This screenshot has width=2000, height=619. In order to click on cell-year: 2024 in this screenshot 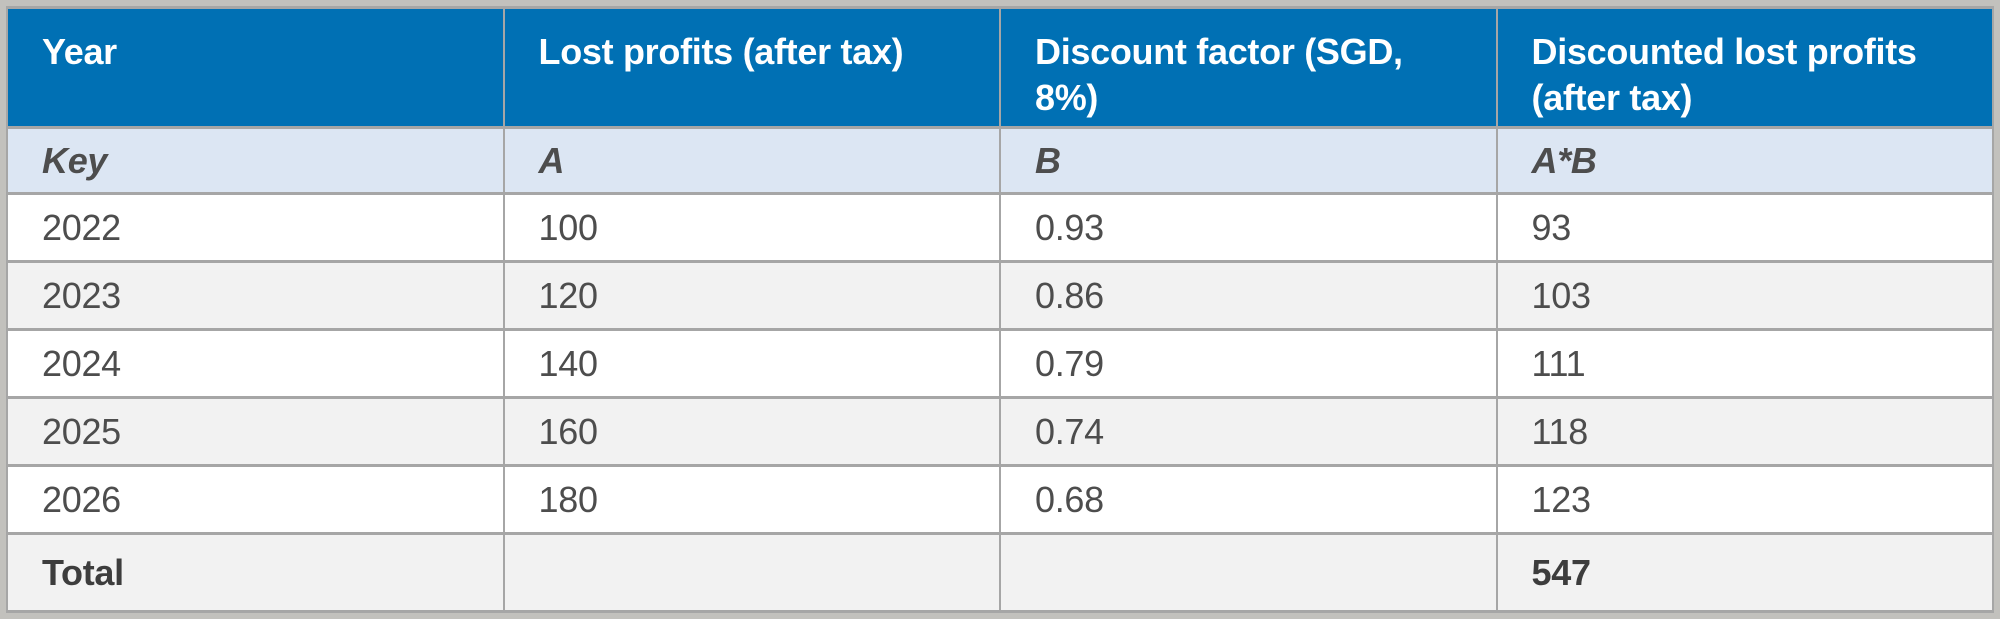, I will do `click(255, 363)`.